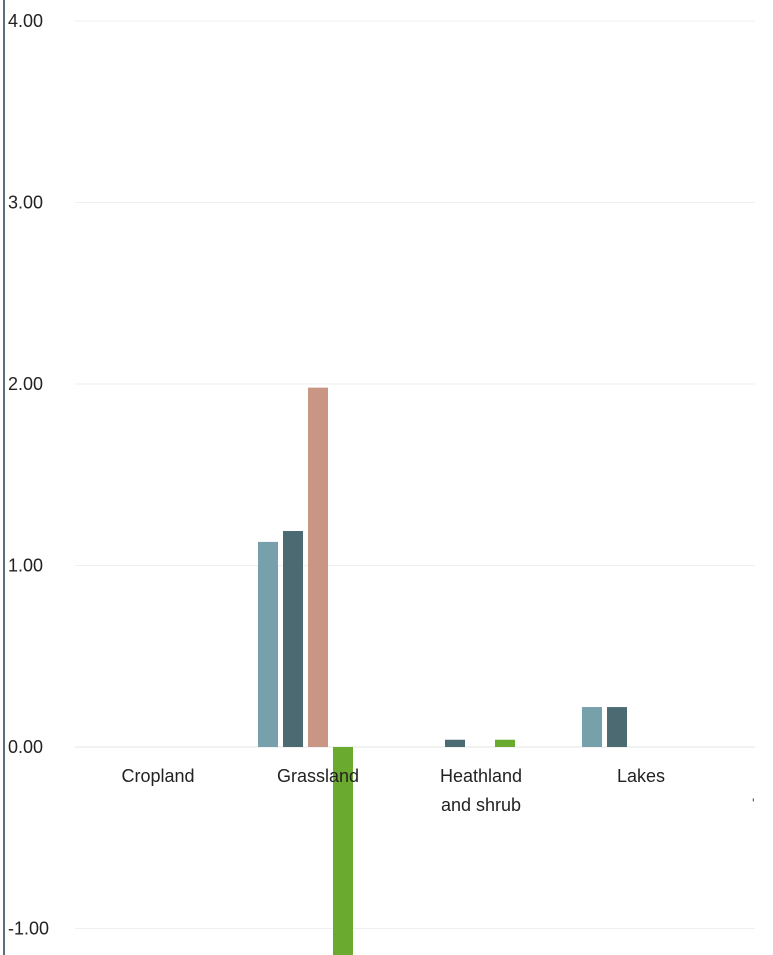 This screenshot has width=773, height=955. I want to click on x-axis-category-labels: Cropland Grassland Heathland and shrub Lakes, so click(393, 790).